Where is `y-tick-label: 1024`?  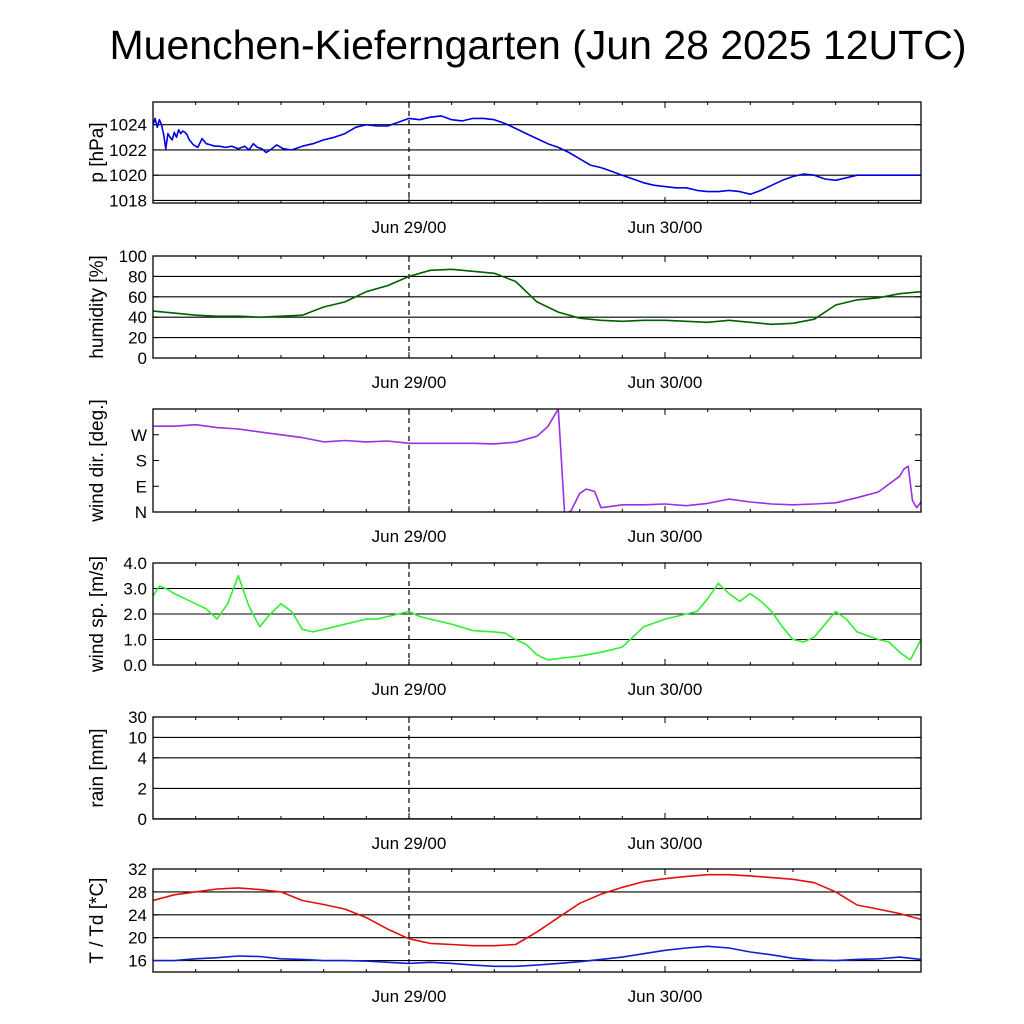
y-tick-label: 1024 is located at coordinates (128, 125).